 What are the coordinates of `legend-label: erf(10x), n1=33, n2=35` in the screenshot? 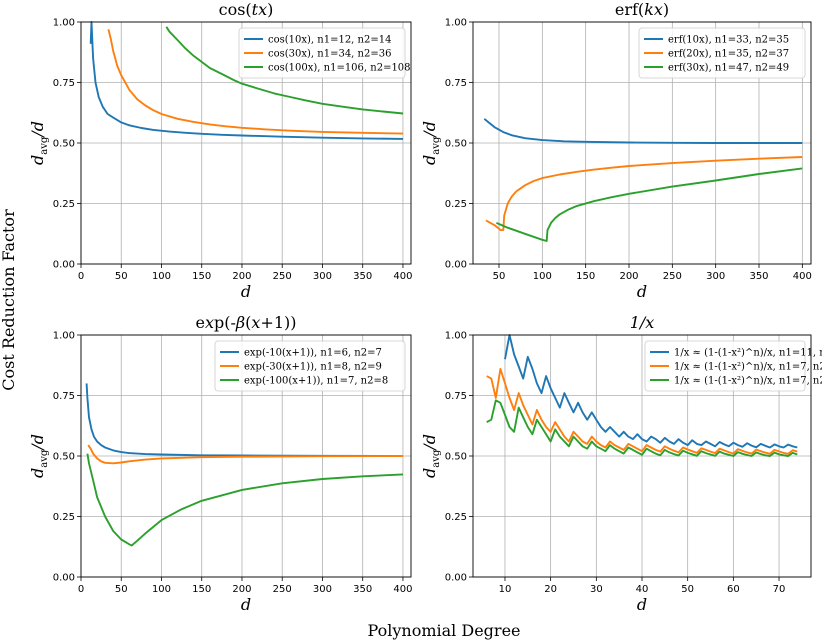 It's located at (728, 40).